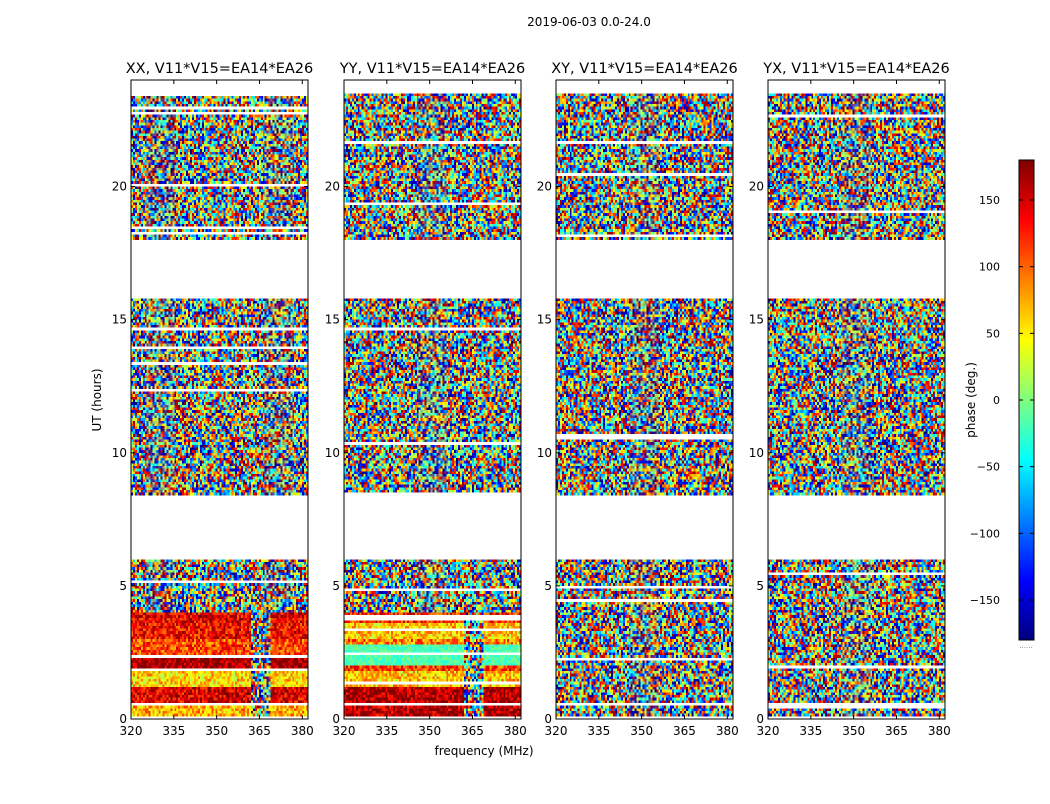  Describe the element at coordinates (589, 22) in the screenshot. I see `figure-suptitle: 2019-06-03 0.0-24.0` at that location.